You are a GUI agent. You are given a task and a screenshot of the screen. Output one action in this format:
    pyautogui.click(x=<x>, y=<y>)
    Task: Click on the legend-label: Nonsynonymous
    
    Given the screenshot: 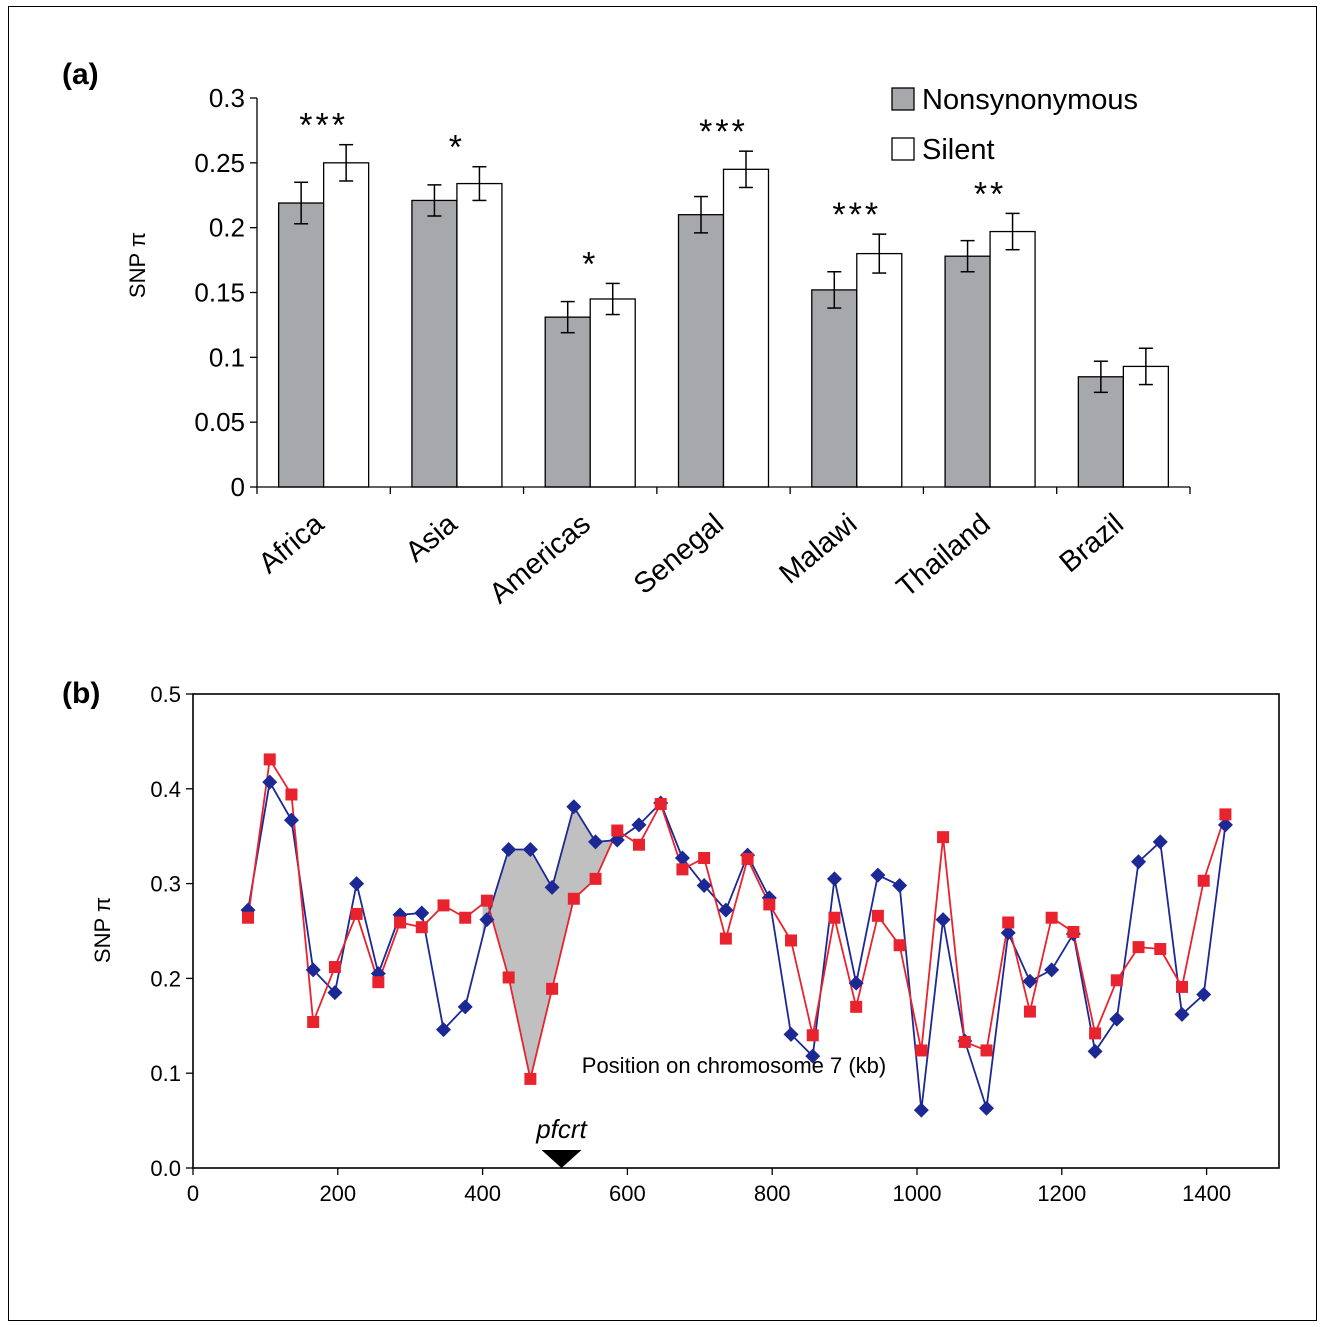 What is the action you would take?
    pyautogui.click(x=1030, y=100)
    